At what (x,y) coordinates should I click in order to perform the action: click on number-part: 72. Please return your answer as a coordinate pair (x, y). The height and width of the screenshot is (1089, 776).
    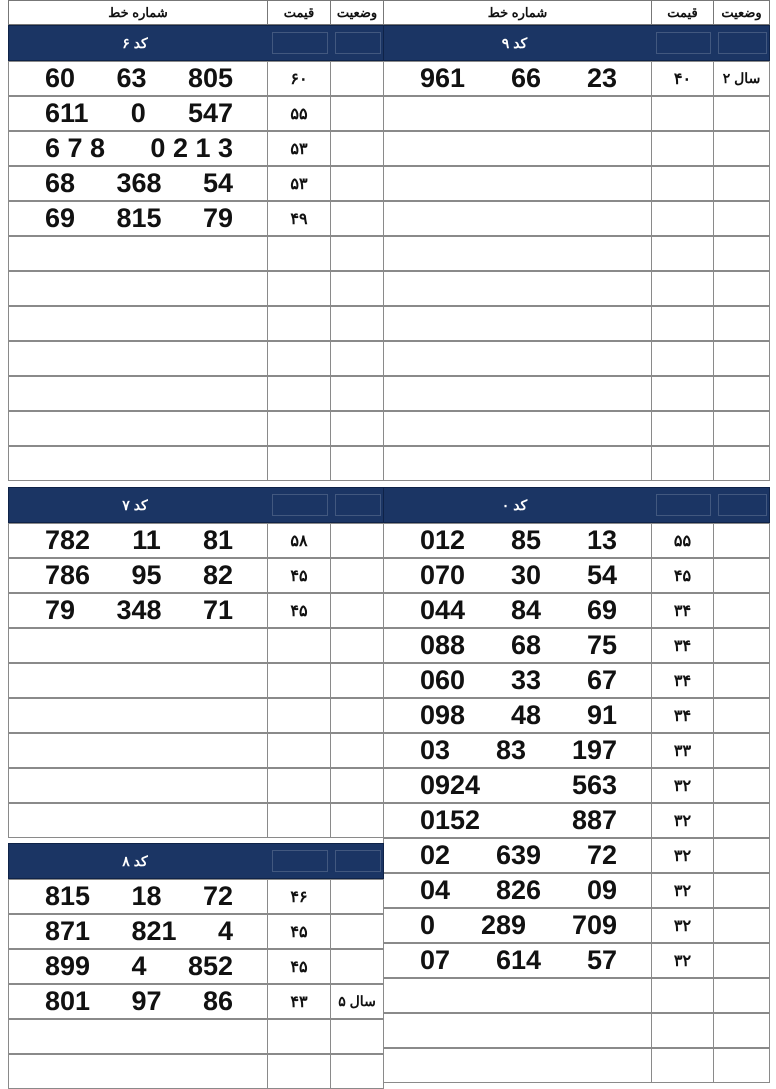
    Looking at the image, I should click on (217, 896).